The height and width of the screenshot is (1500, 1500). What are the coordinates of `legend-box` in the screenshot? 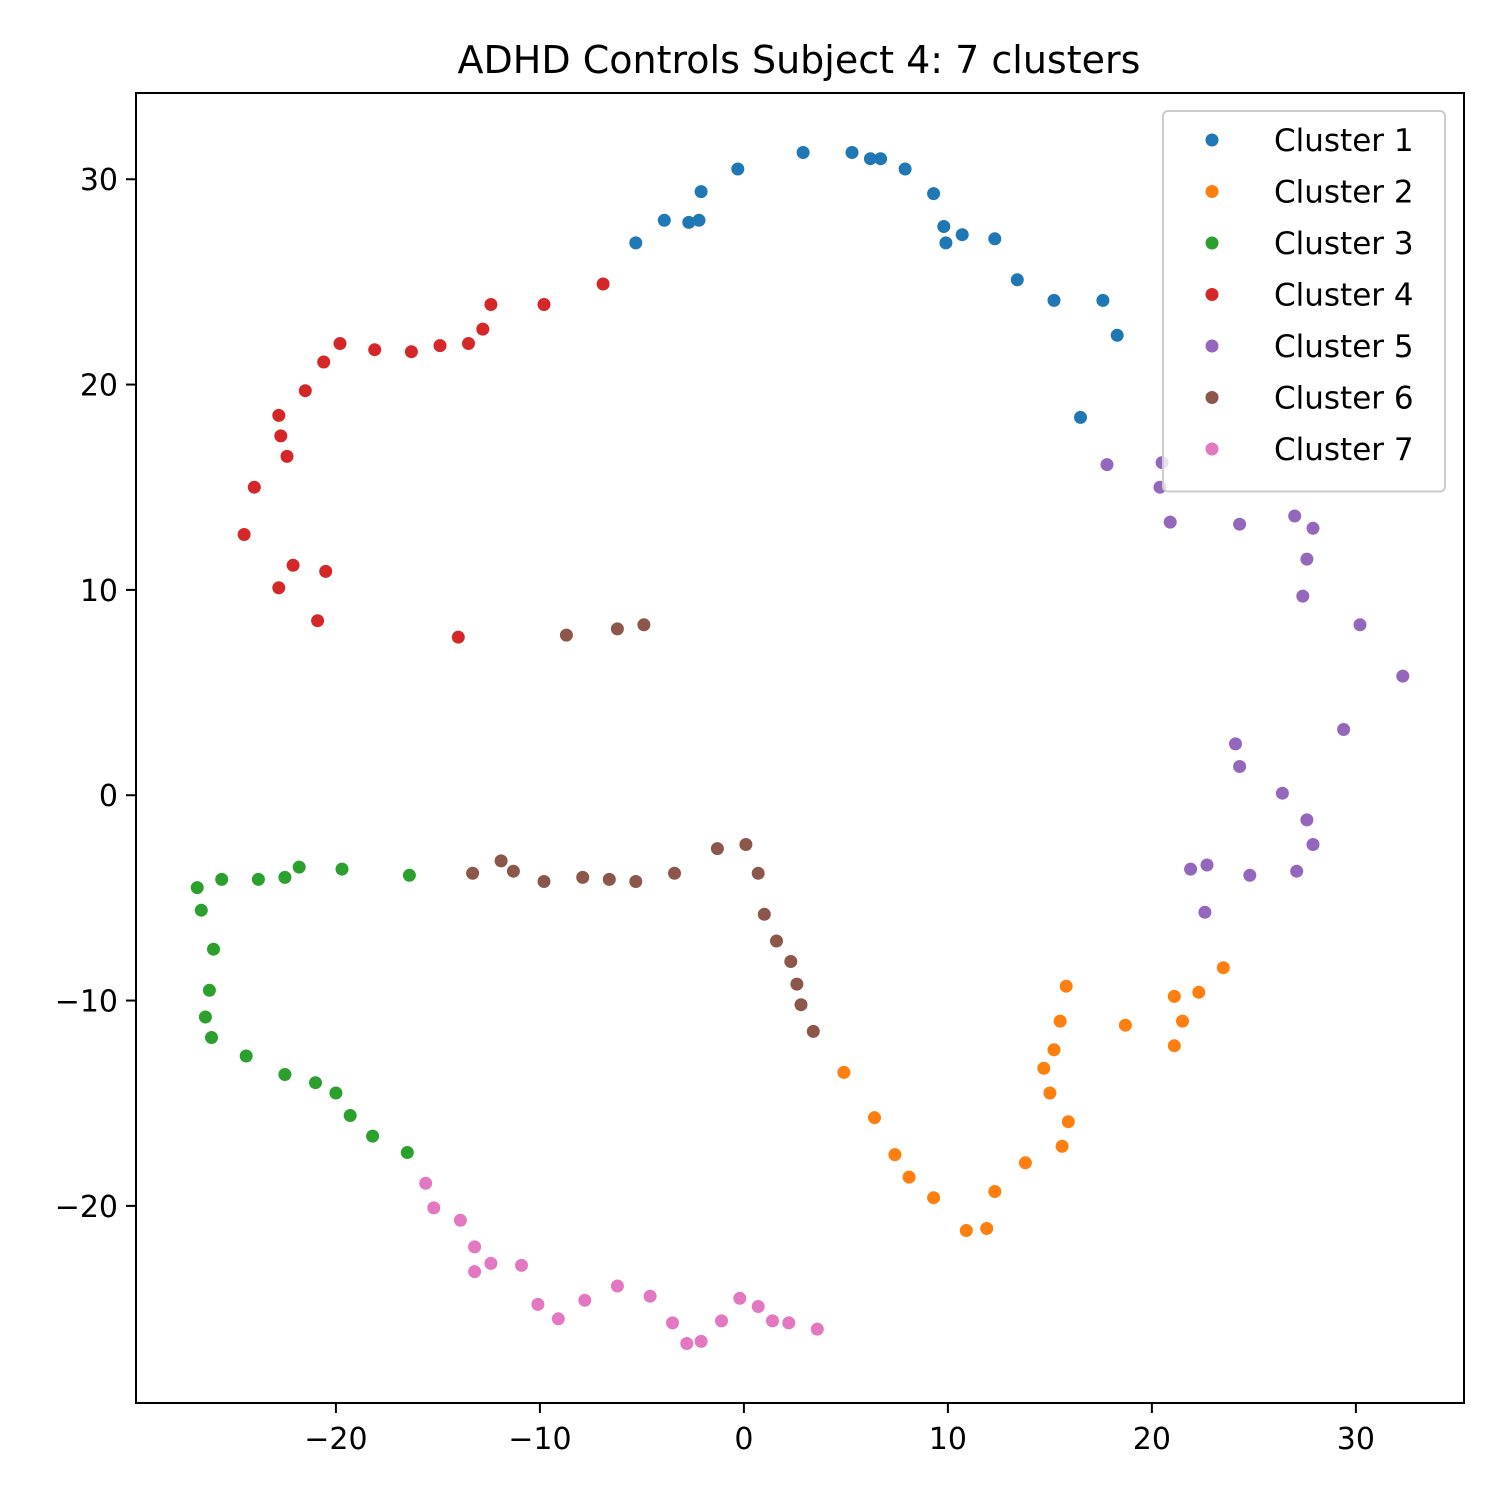 It's located at (1304, 301).